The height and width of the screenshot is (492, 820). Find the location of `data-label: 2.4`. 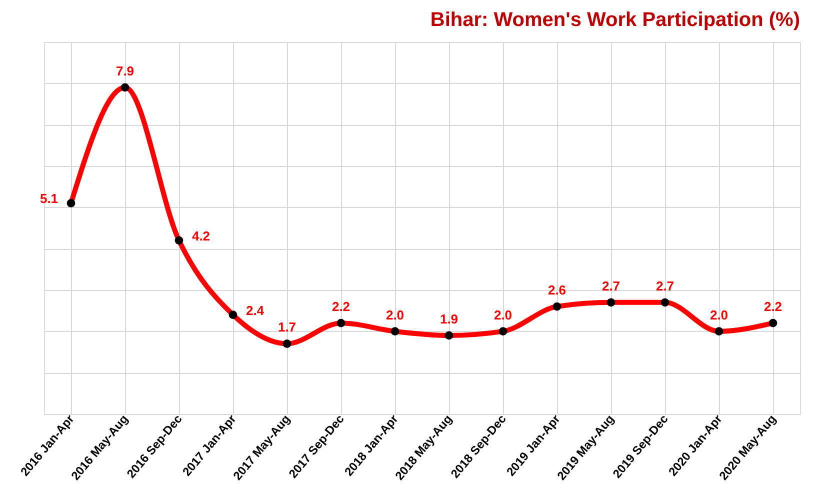

data-label: 2.4 is located at coordinates (255, 310).